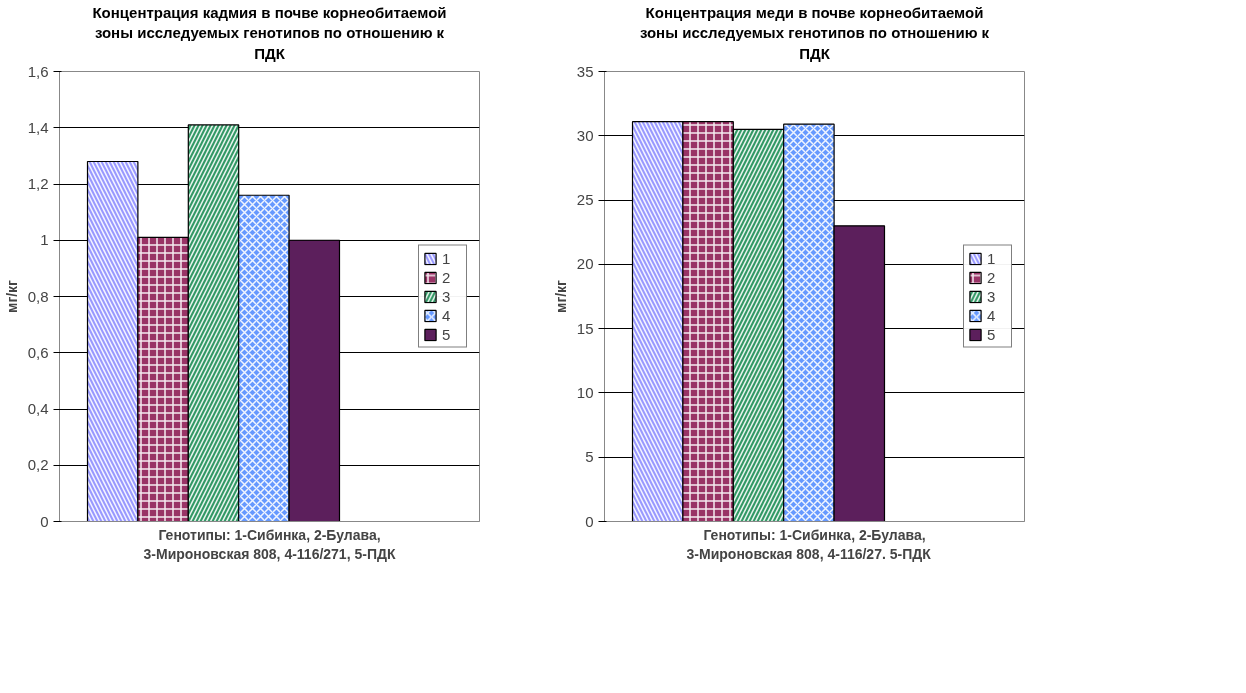 This screenshot has width=1246, height=693. Describe the element at coordinates (38, 352) in the screenshot. I see `y-tick-label: 0,6` at that location.